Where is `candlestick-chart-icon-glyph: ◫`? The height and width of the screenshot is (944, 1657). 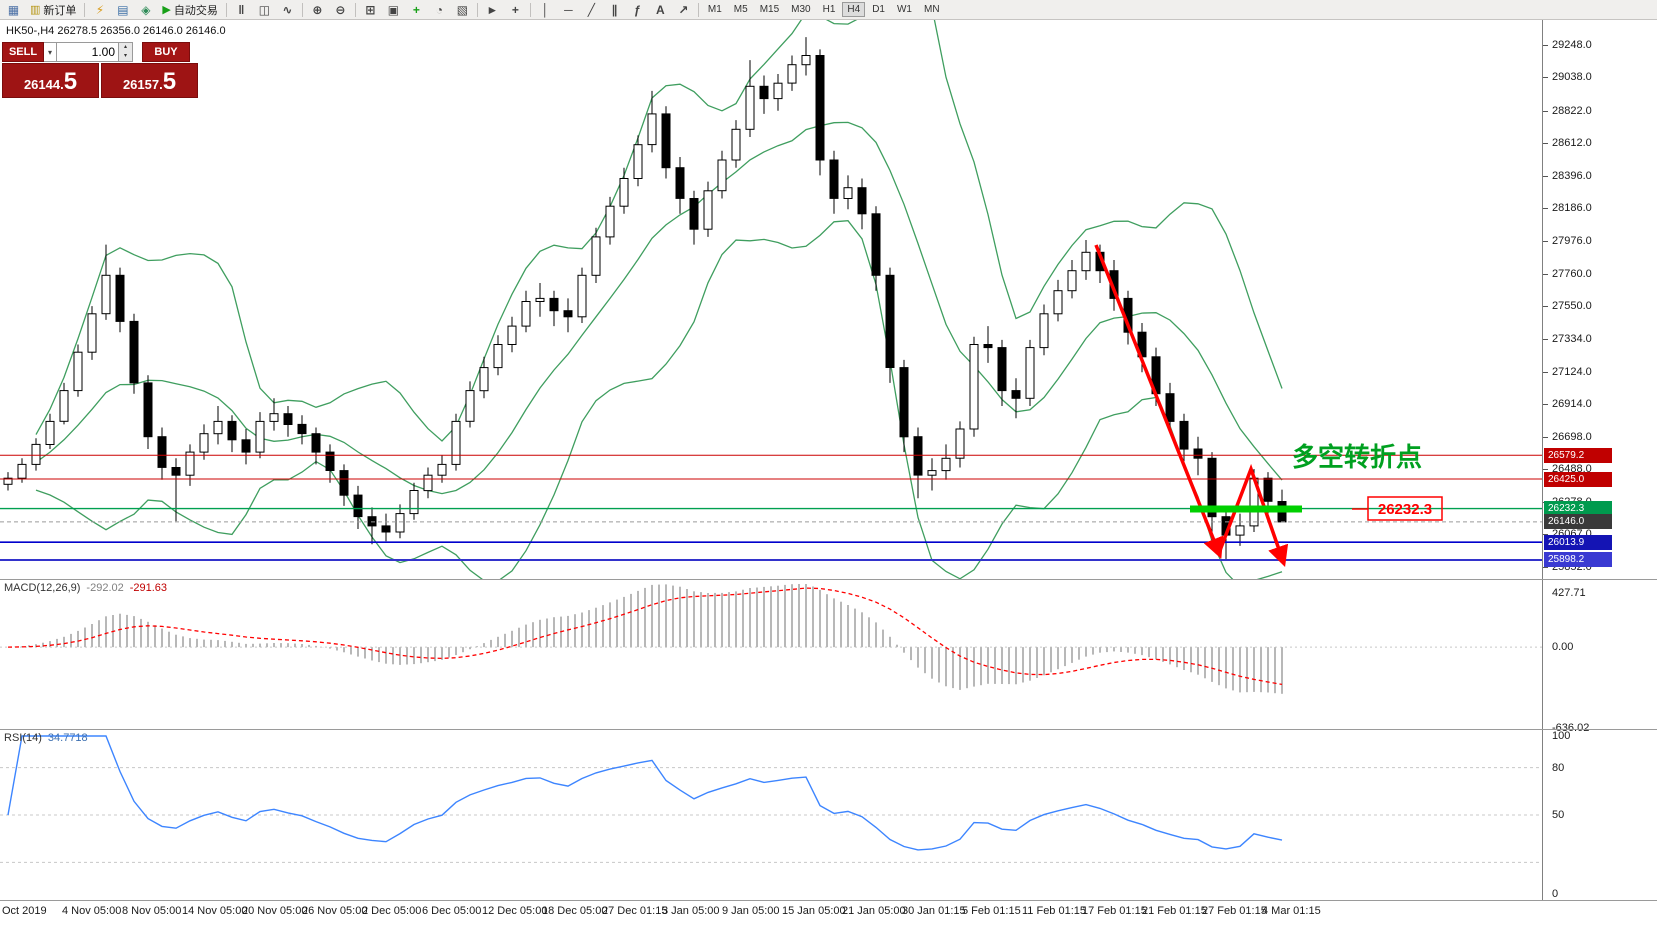 candlestick-chart-icon-glyph: ◫ is located at coordinates (264, 9).